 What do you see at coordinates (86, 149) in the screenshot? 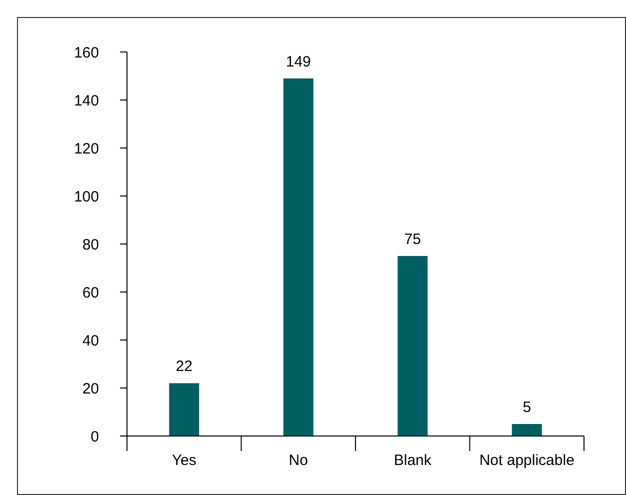
I see `y-tick-label: 120` at bounding box center [86, 149].